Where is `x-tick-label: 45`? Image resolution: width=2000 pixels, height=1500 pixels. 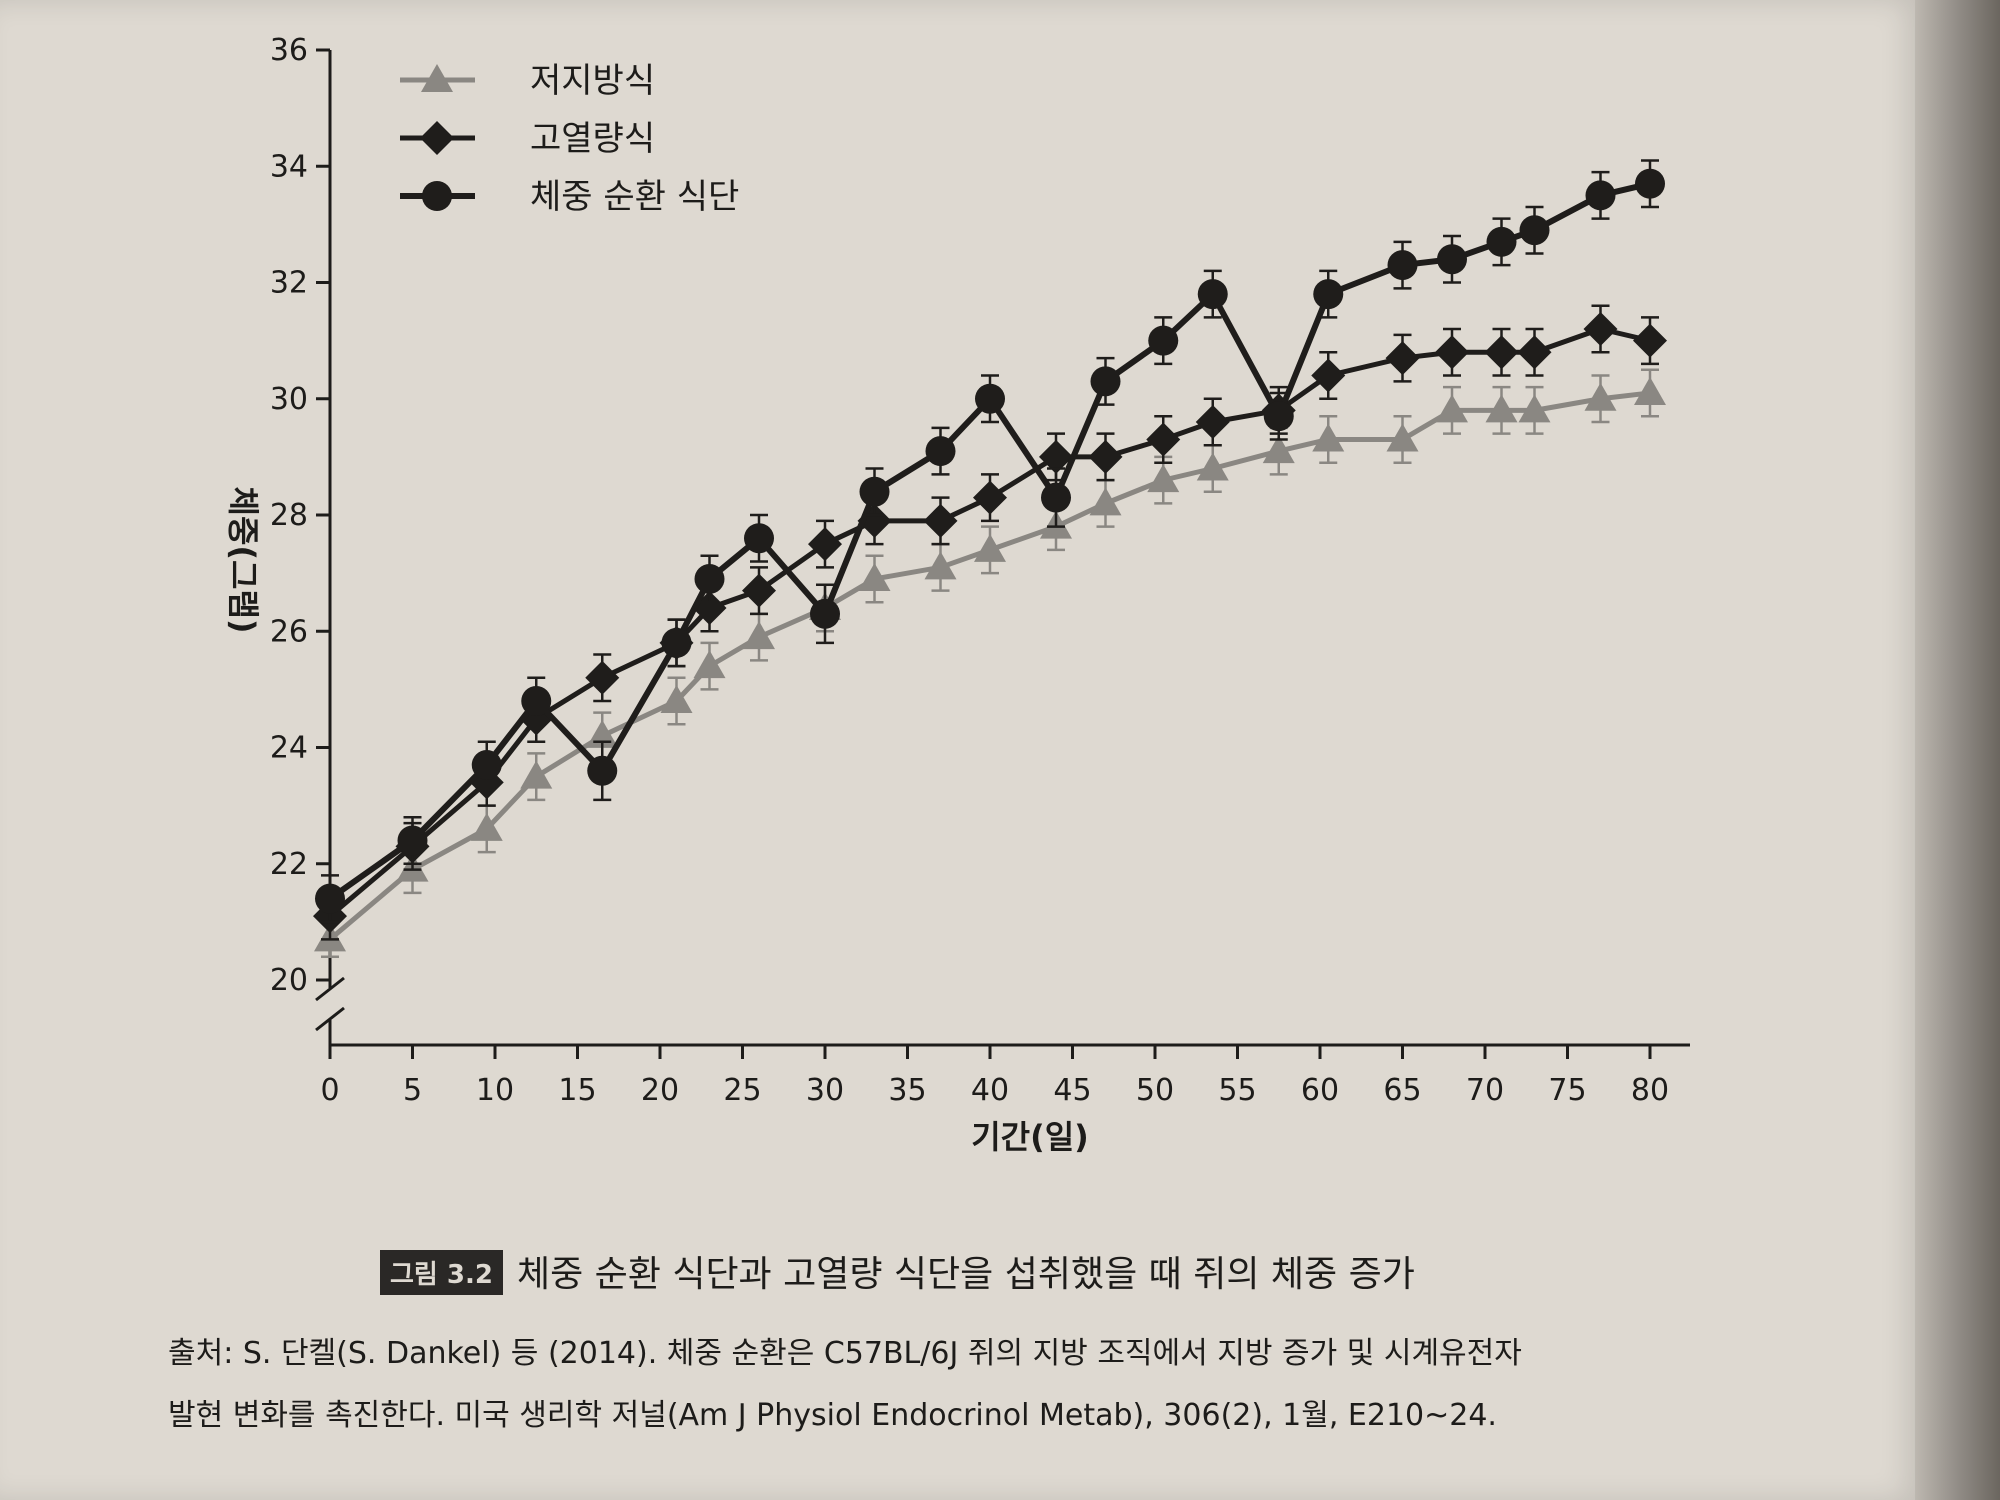
x-tick-label: 45 is located at coordinates (1072, 1090).